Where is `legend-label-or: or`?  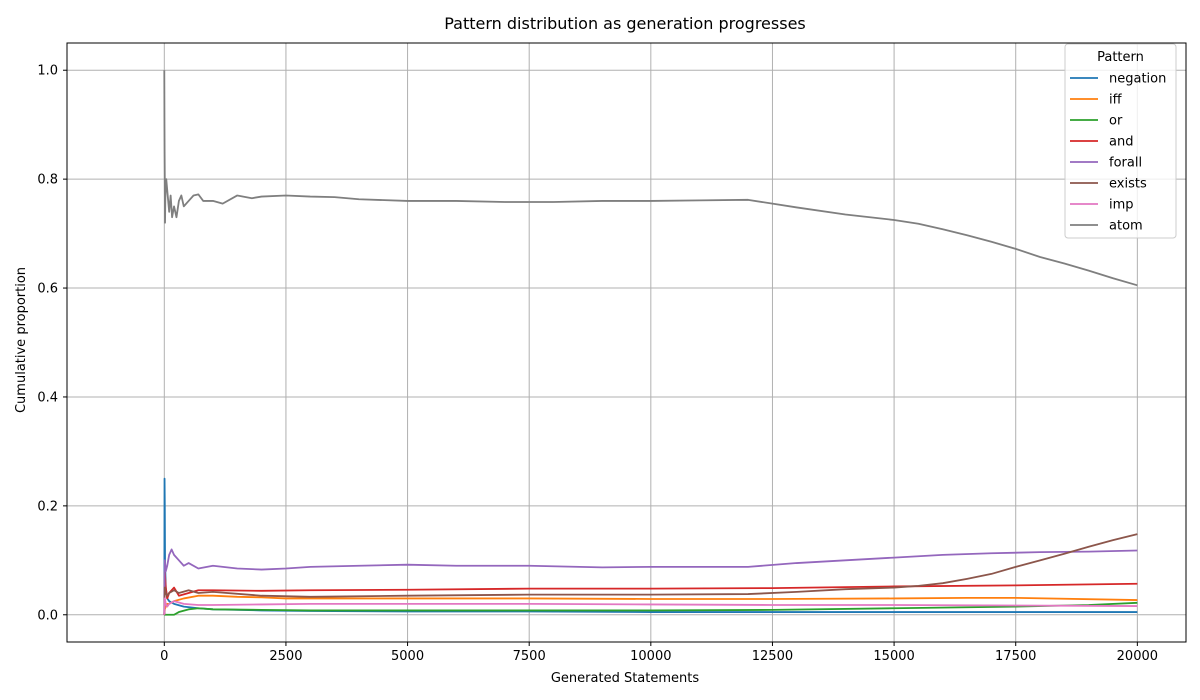 legend-label-or: or is located at coordinates (1116, 121).